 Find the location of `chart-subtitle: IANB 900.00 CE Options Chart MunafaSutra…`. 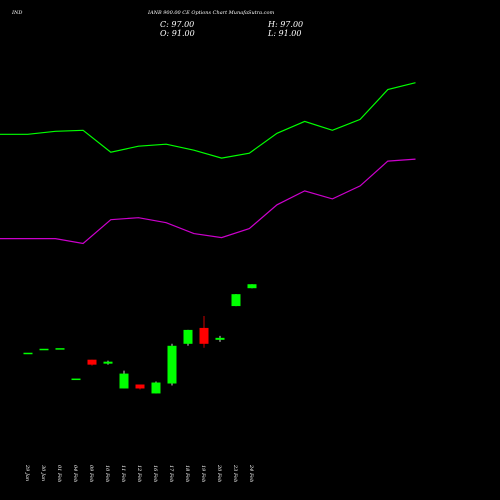

chart-subtitle: IANB 900.00 CE Options Chart MunafaSutra… is located at coordinates (211, 13).